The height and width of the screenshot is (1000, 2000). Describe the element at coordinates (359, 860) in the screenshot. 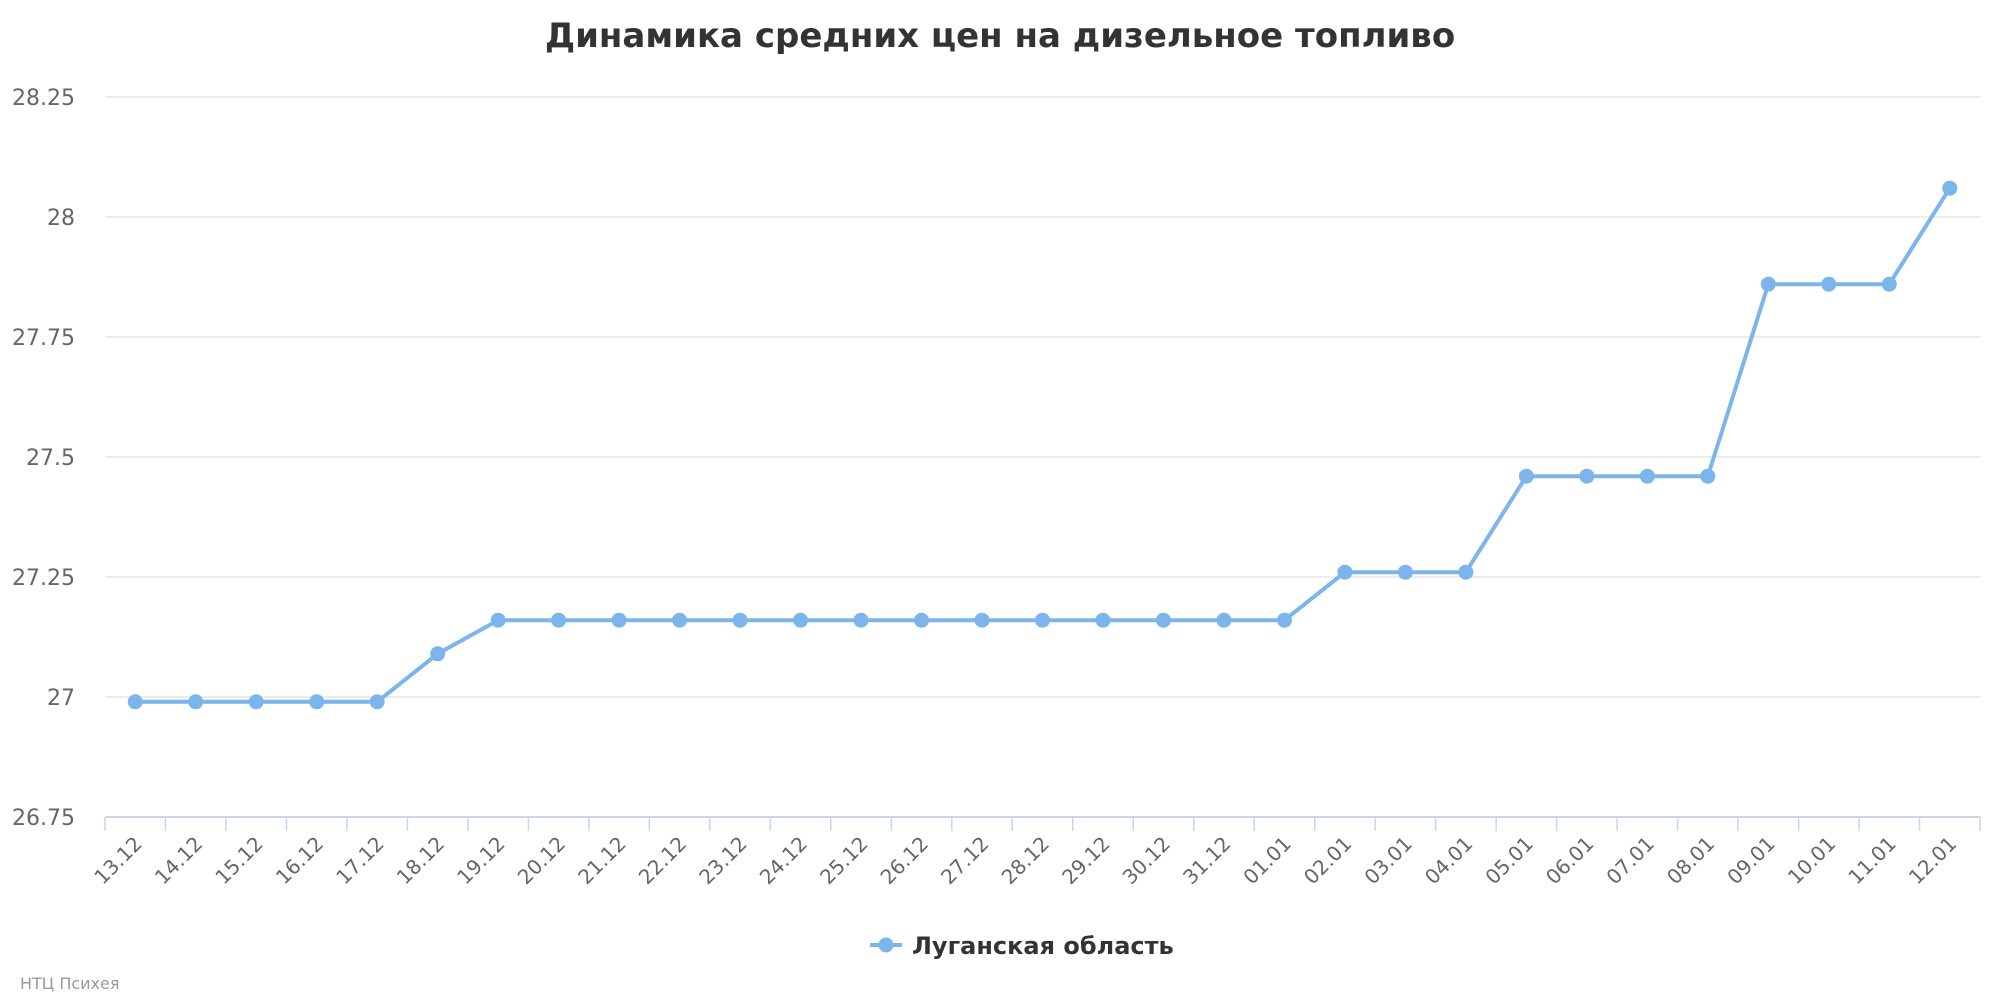

I see `x-tick-label: 17.12` at that location.